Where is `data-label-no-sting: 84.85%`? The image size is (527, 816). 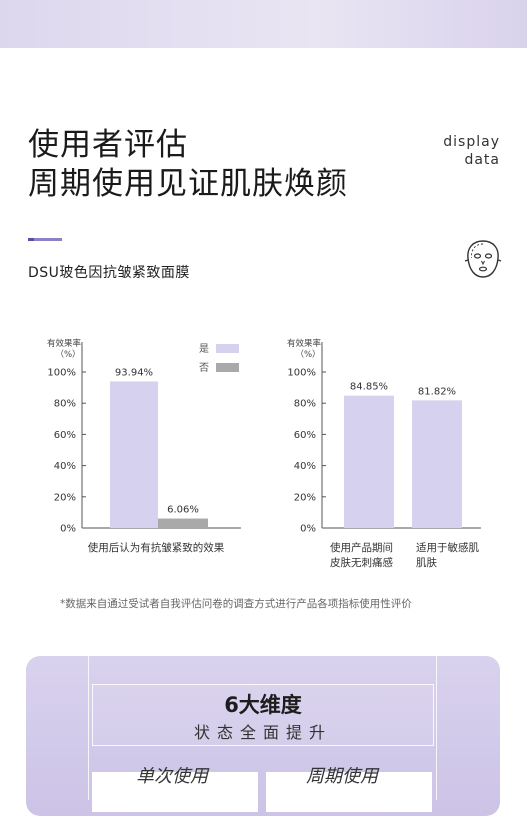 data-label-no-sting: 84.85% is located at coordinates (369, 387).